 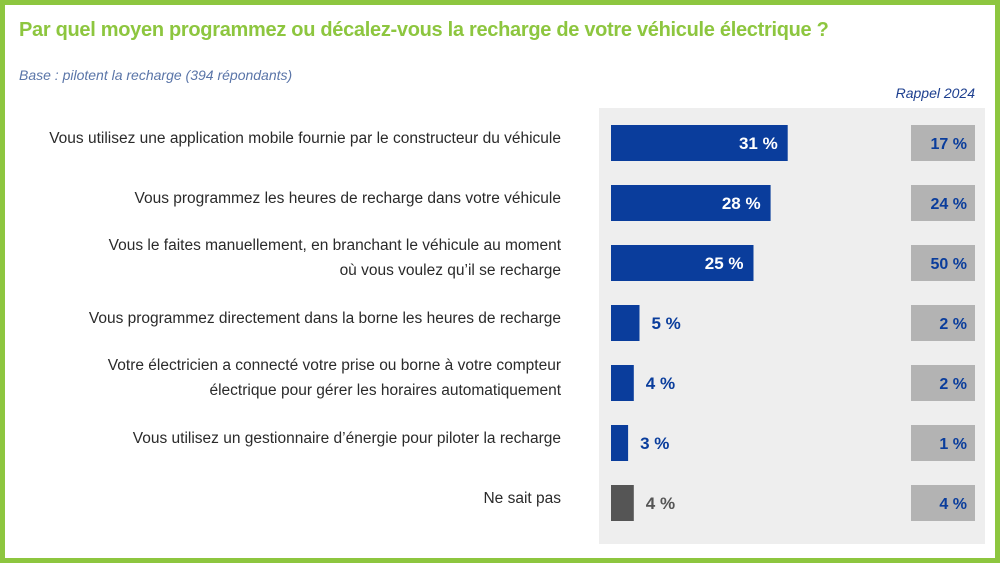 What do you see at coordinates (935, 93) in the screenshot?
I see `recall-2024-header: Rappel 2024` at bounding box center [935, 93].